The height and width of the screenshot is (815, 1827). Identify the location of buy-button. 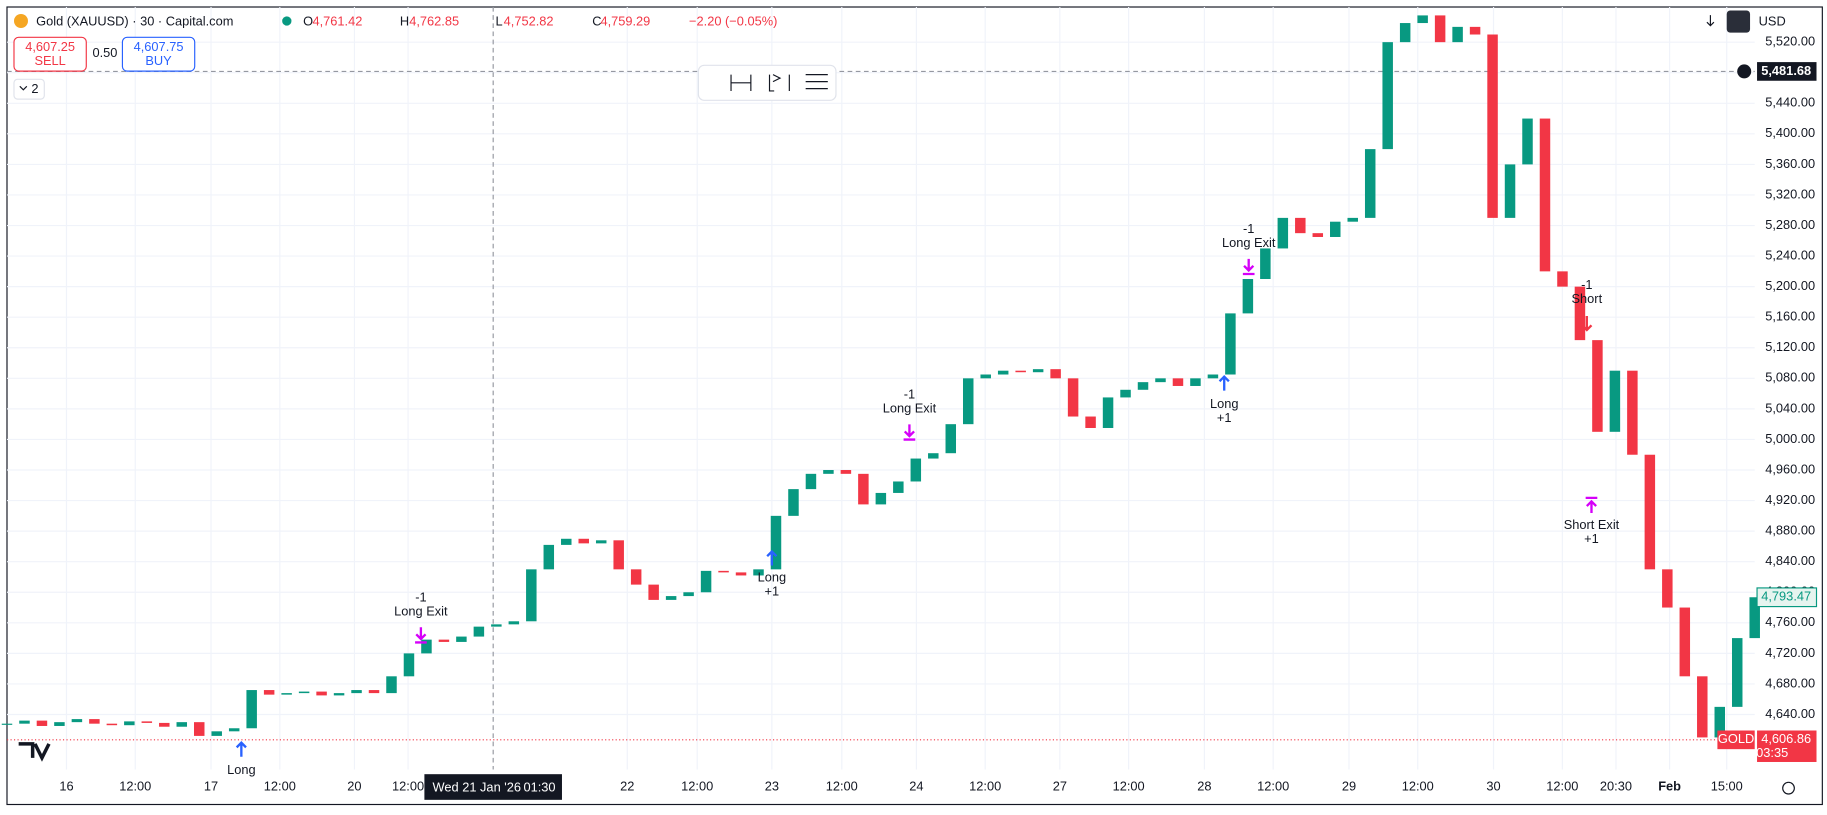
(158, 54).